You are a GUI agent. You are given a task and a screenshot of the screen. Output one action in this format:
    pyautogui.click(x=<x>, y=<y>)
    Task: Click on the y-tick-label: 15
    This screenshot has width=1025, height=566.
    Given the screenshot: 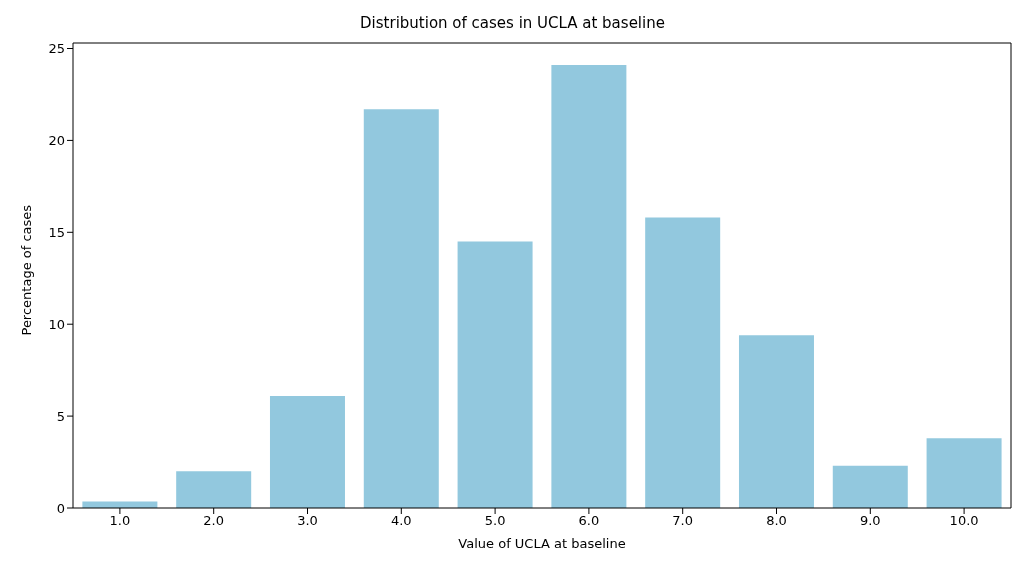 What is the action you would take?
    pyautogui.click(x=56, y=232)
    